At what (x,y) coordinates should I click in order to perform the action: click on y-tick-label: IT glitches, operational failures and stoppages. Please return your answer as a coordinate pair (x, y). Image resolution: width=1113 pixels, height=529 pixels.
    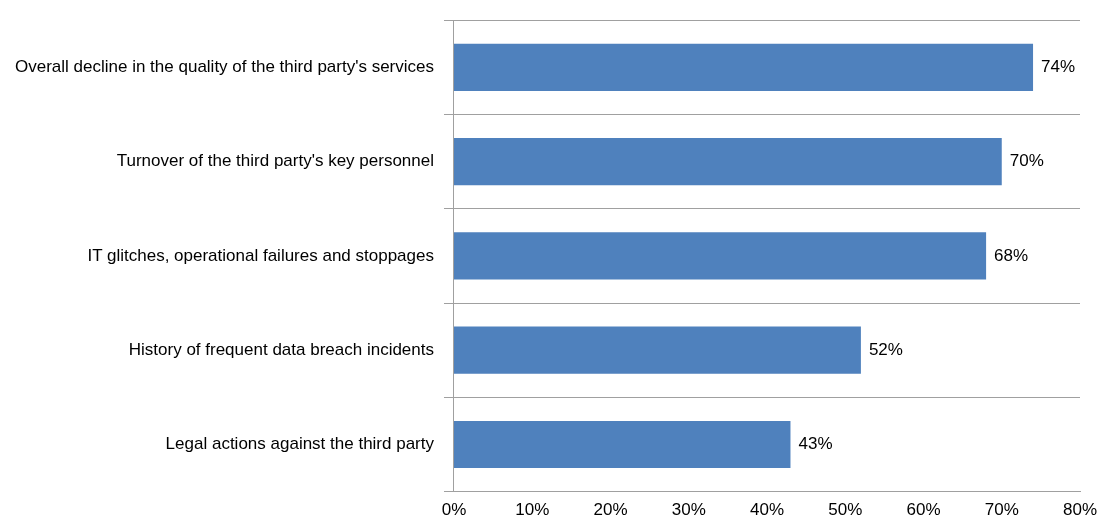
    Looking at the image, I should click on (260, 255).